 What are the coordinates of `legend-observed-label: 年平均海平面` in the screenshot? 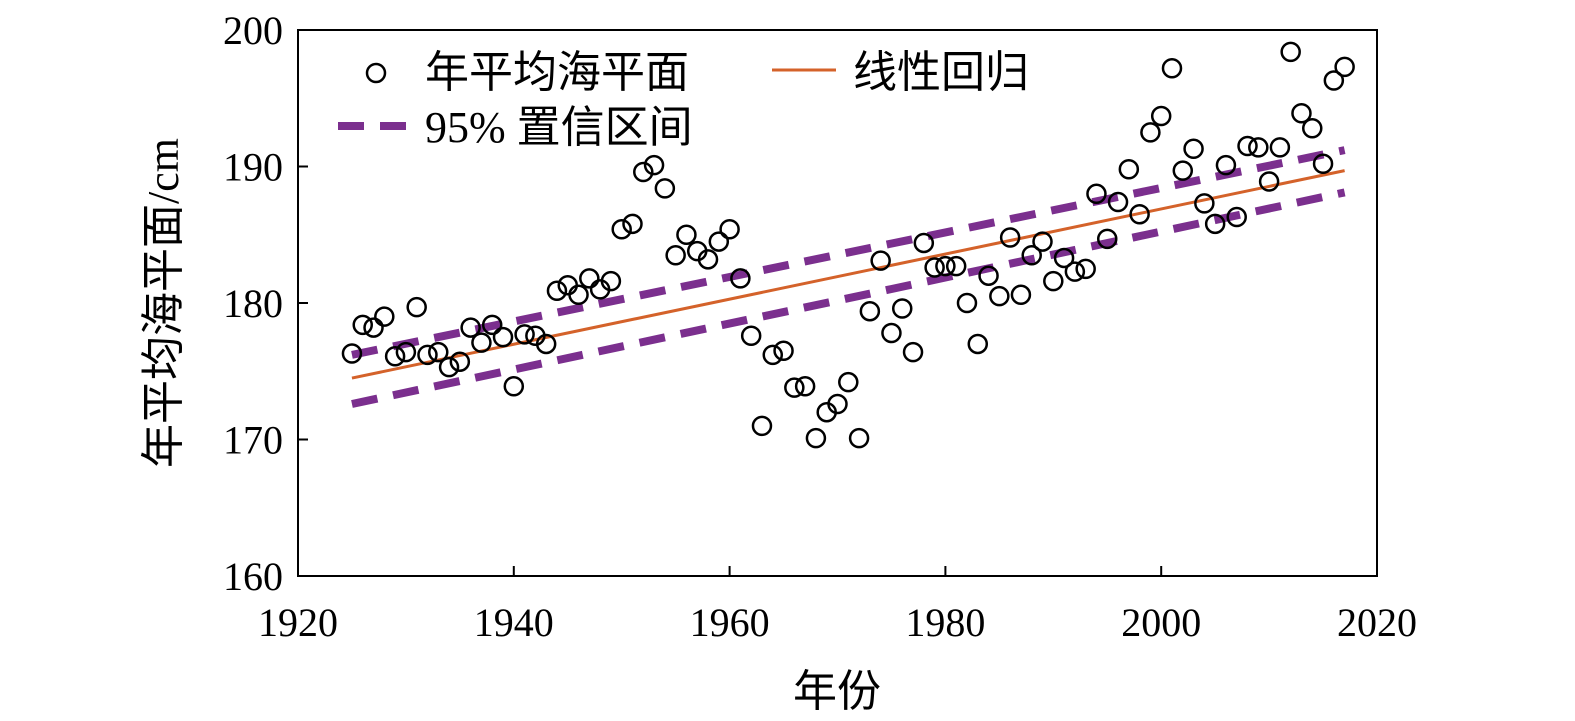 It's located at (557, 72).